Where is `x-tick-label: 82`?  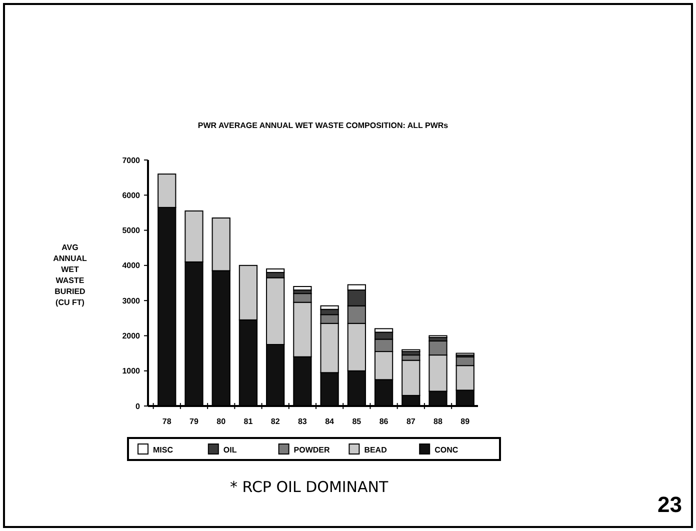 x-tick-label: 82 is located at coordinates (275, 421).